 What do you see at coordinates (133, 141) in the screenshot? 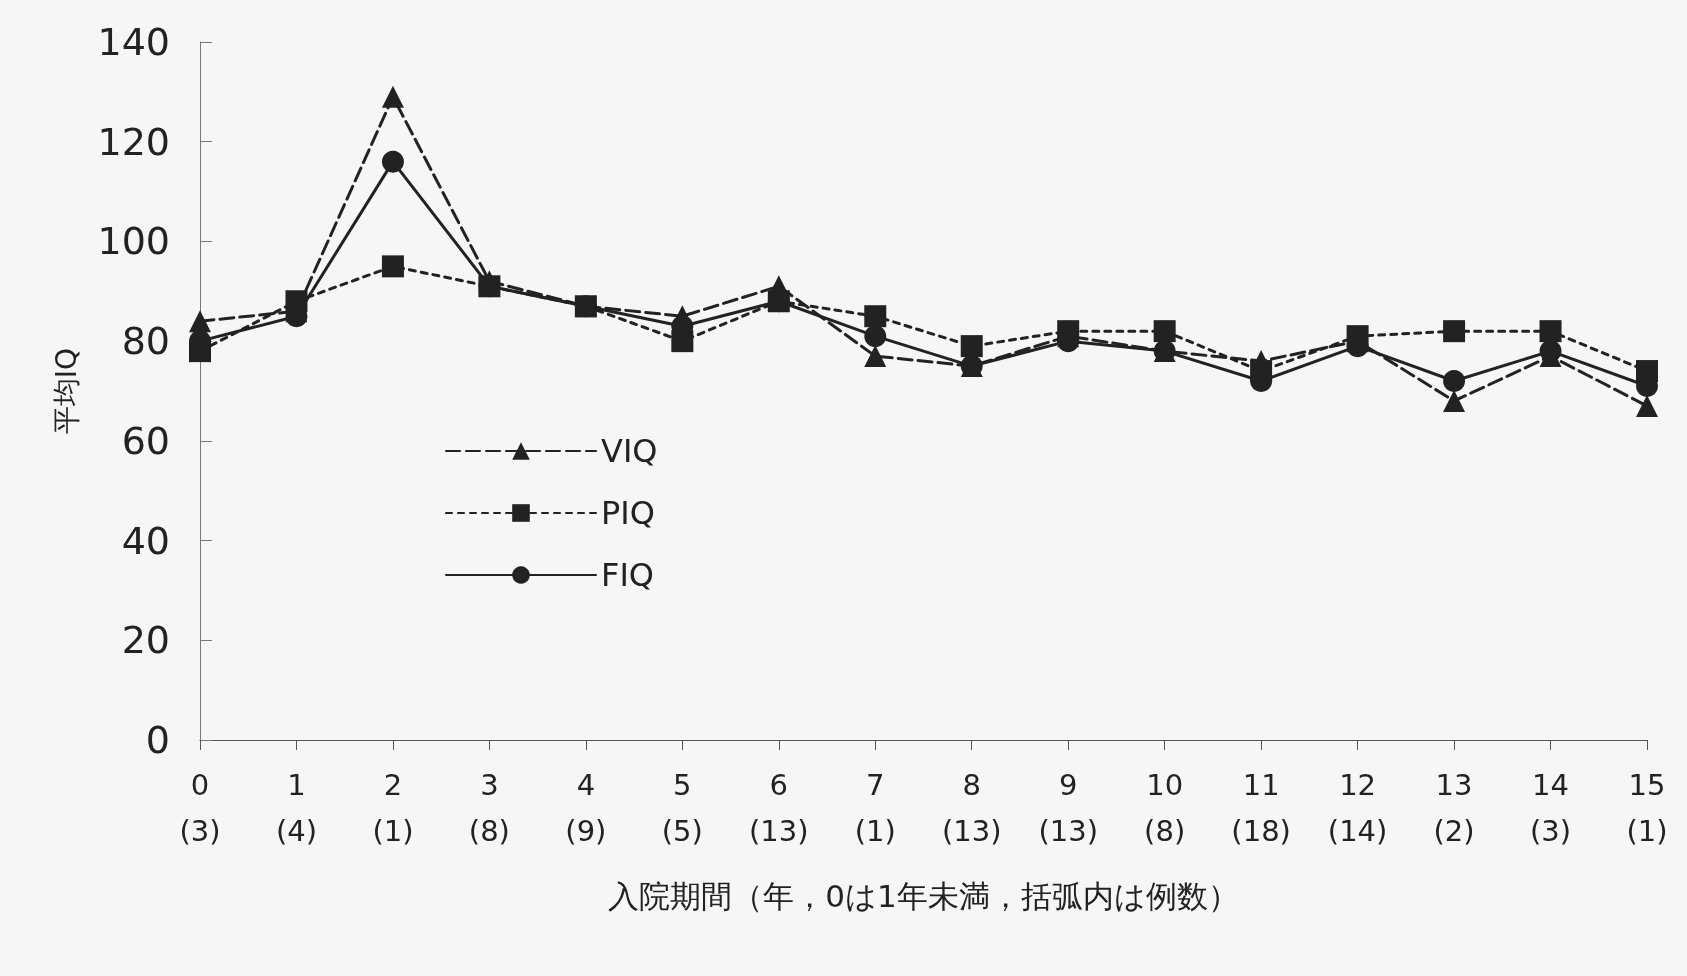
I see `y-tick-label: 120` at bounding box center [133, 141].